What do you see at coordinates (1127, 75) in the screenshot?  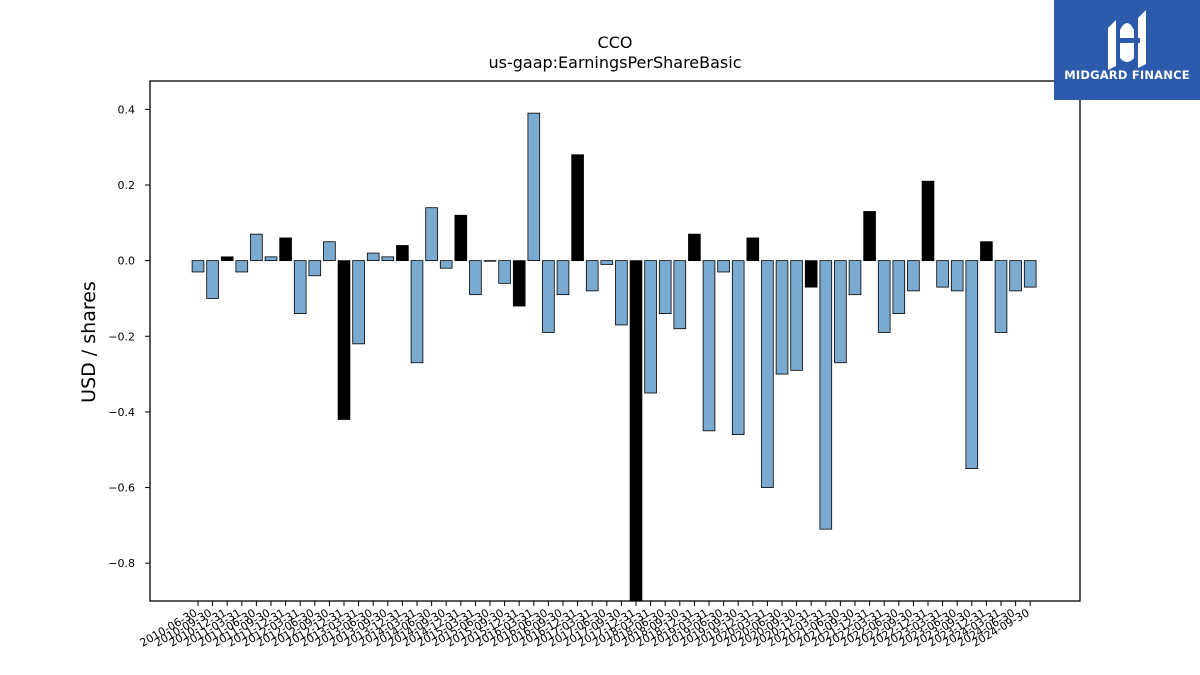 I see `brand-name: MIDGARD FINANCE` at bounding box center [1127, 75].